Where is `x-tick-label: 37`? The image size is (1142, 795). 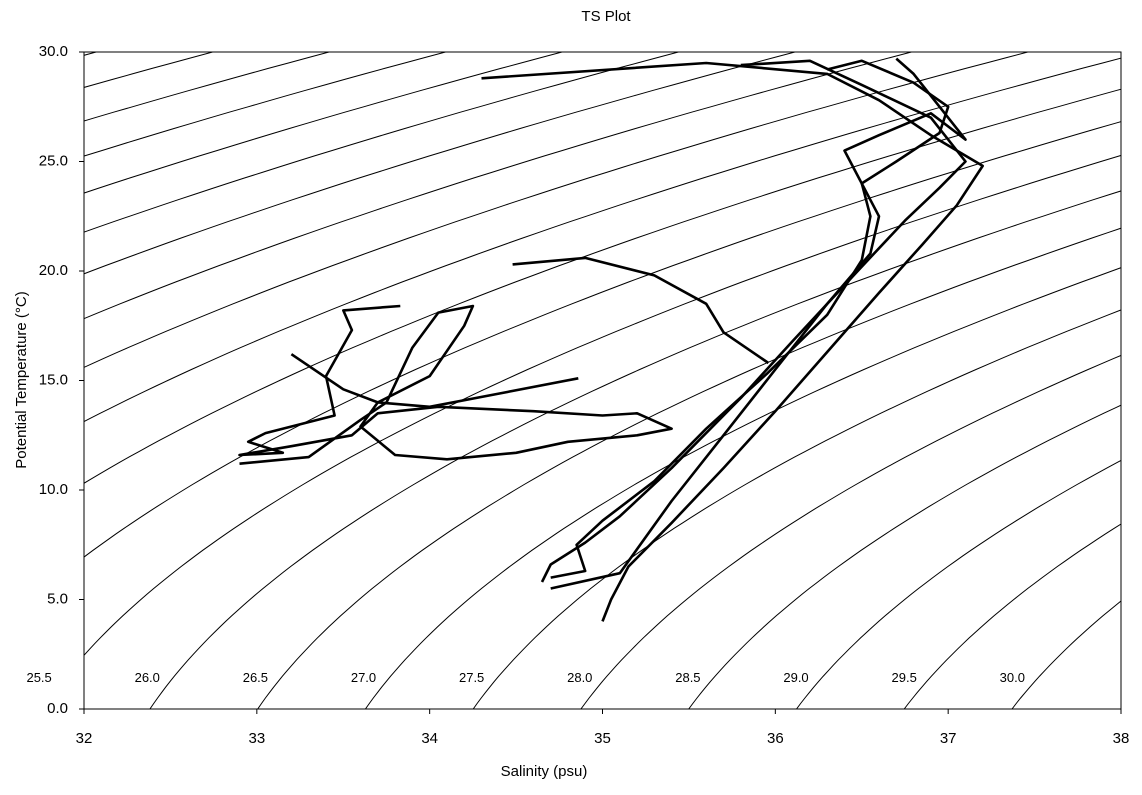 x-tick-label: 37 is located at coordinates (948, 738).